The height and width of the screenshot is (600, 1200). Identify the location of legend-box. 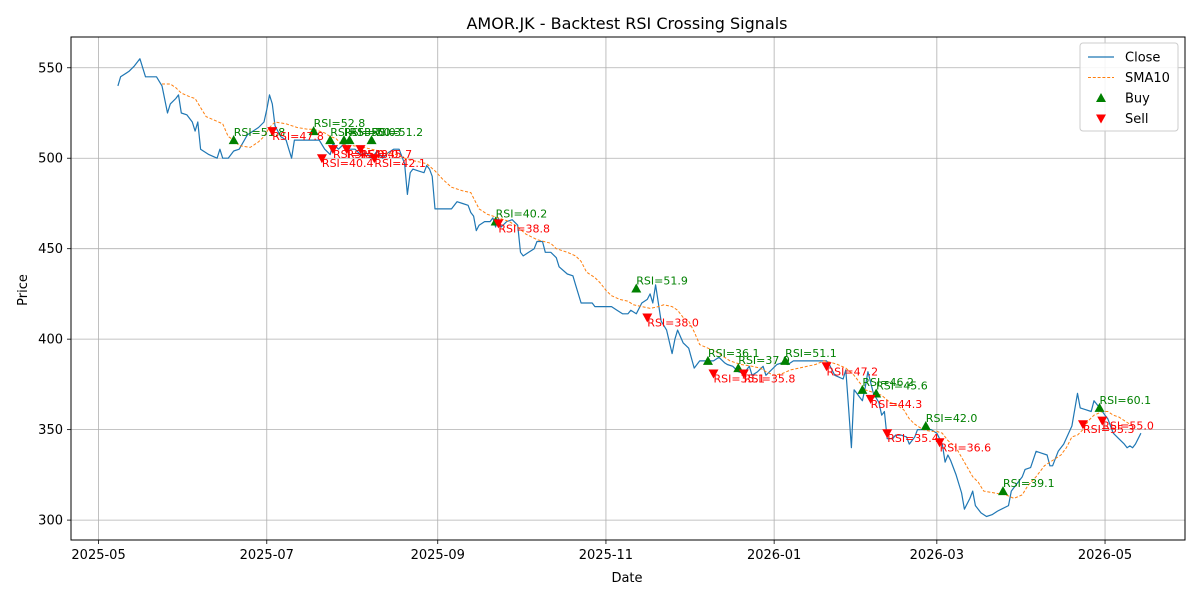
(1129, 87).